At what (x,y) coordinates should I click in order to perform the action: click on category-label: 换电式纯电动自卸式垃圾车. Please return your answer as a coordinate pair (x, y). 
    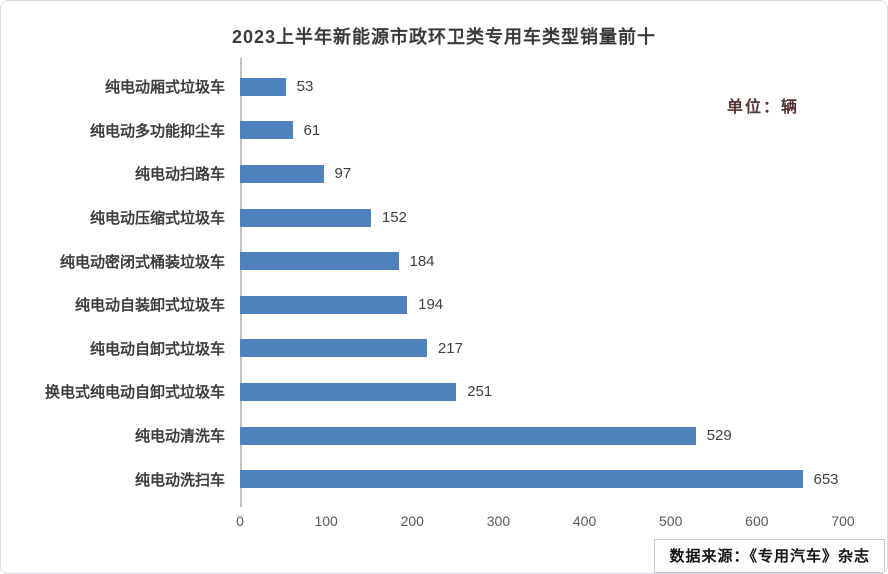
    Looking at the image, I should click on (134, 393).